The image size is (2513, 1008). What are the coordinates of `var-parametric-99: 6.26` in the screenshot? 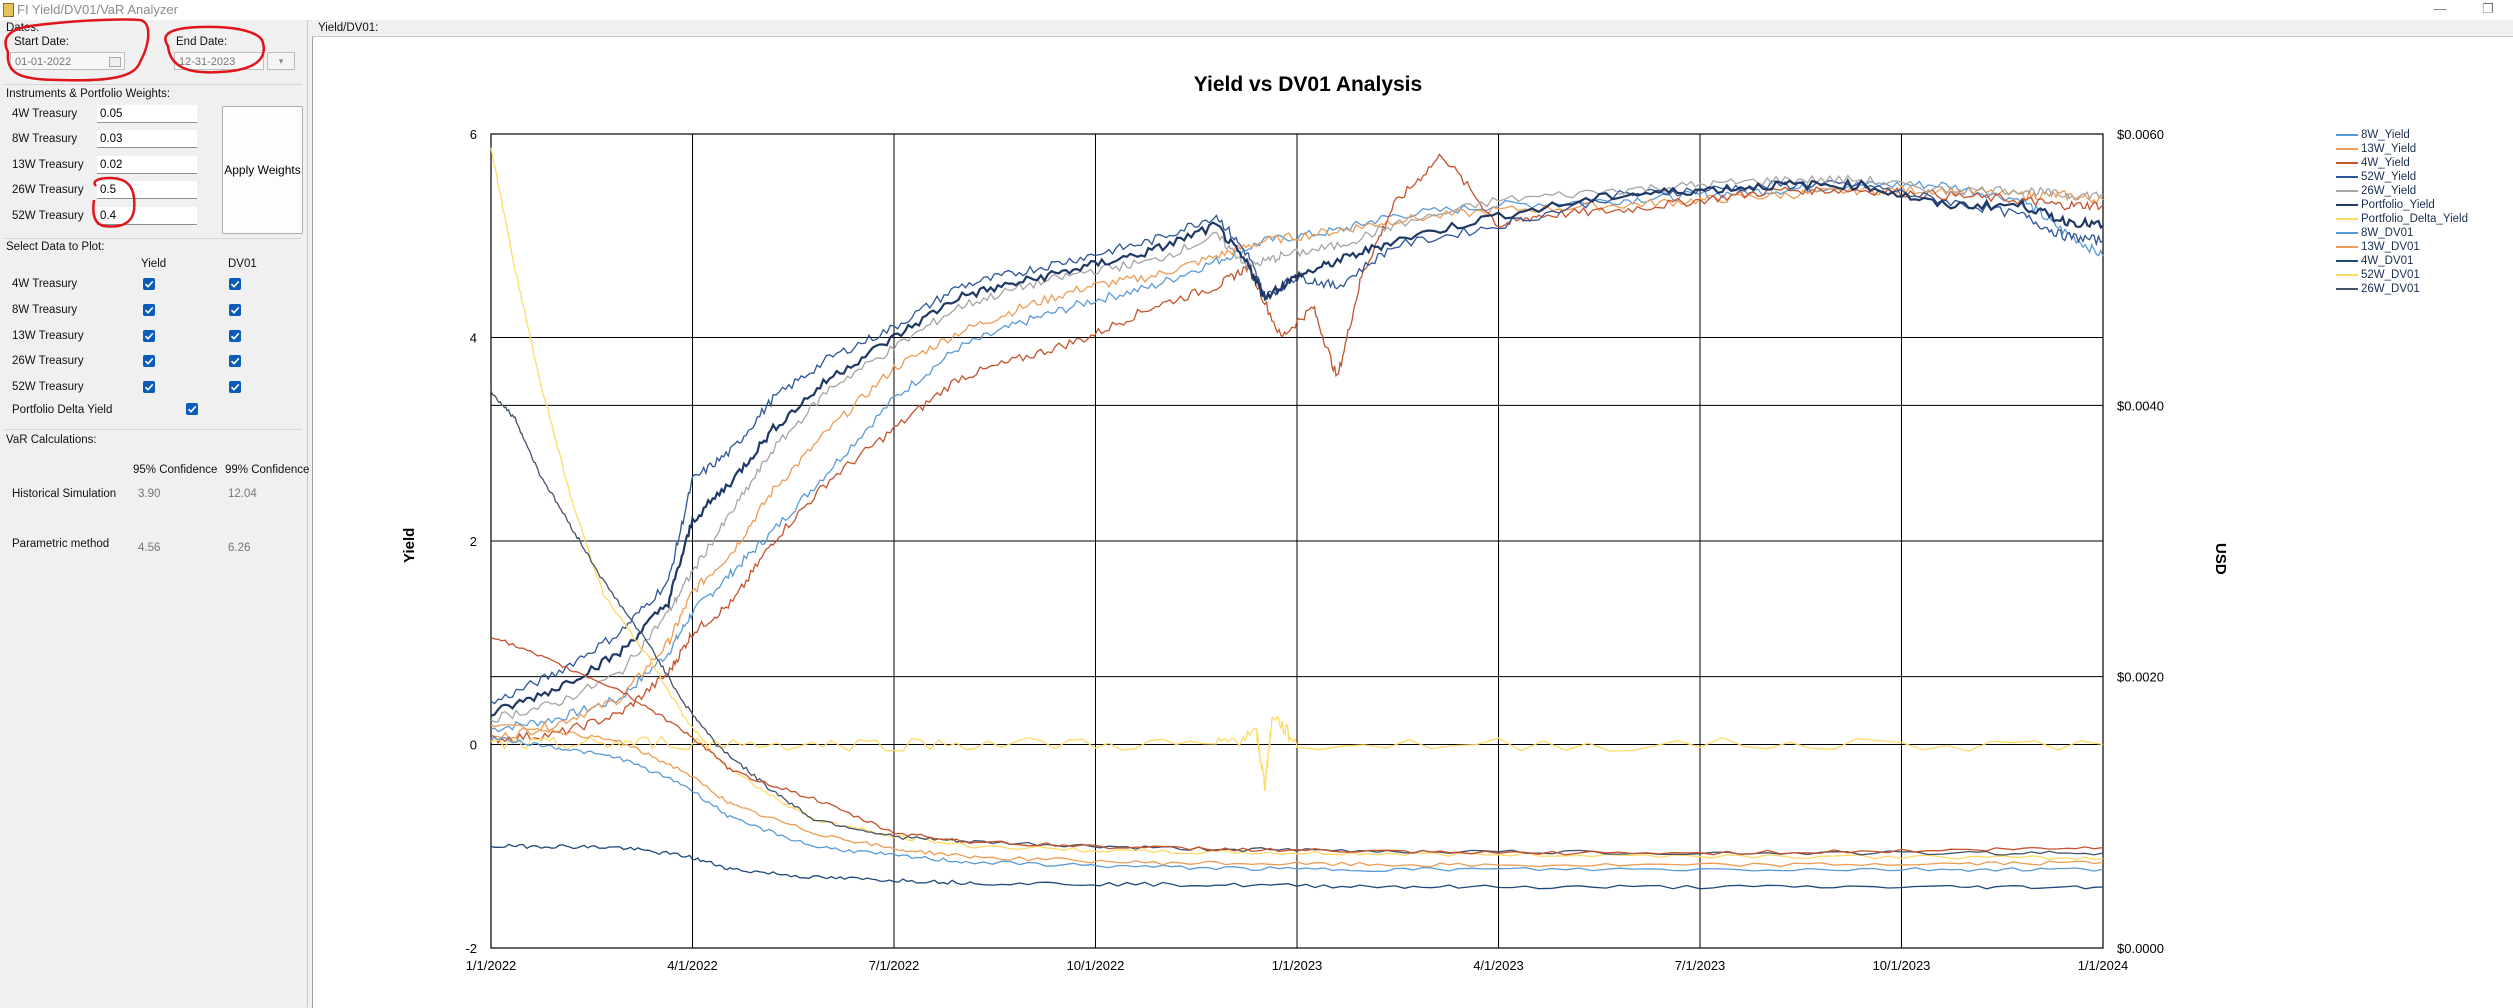 It's located at (239, 548).